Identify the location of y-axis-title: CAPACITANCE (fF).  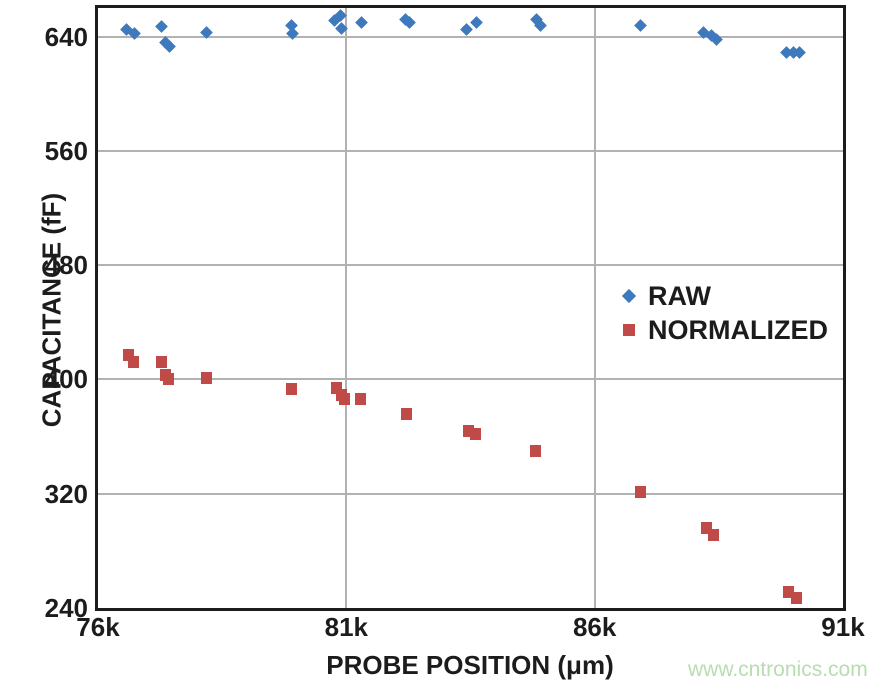
(51, 310).